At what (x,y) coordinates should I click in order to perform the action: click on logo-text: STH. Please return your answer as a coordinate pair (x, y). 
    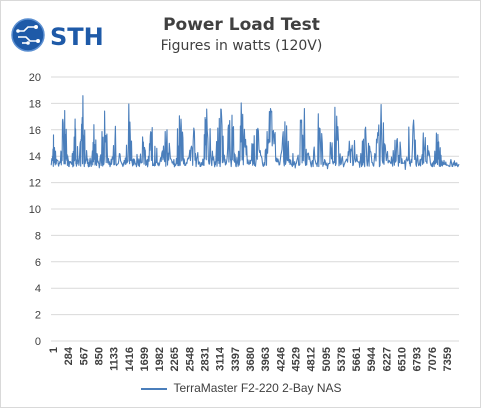
    Looking at the image, I should click on (77, 37).